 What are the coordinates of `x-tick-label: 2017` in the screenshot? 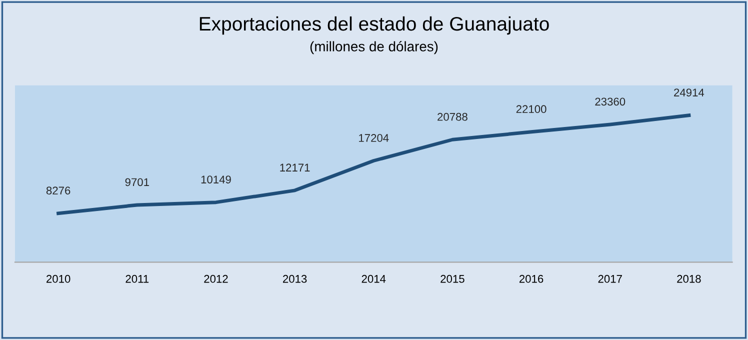 It's located at (610, 278).